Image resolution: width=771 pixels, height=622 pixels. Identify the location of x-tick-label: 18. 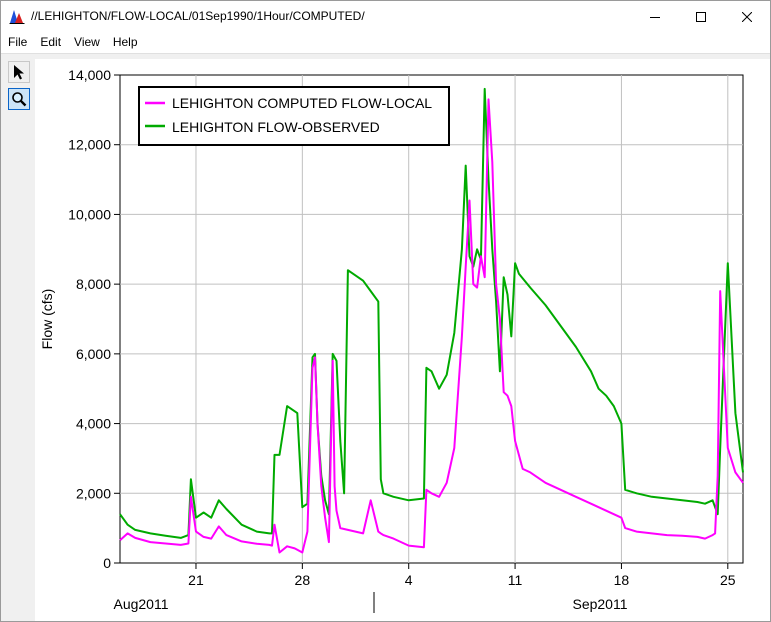
(622, 580).